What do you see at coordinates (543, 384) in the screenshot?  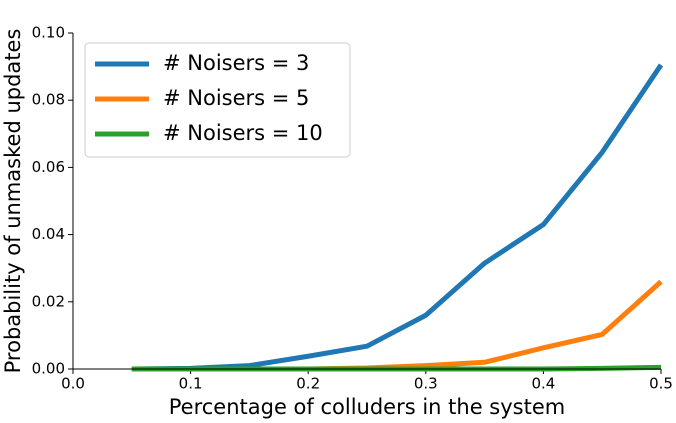 I see `x-tick-label: 0.4` at bounding box center [543, 384].